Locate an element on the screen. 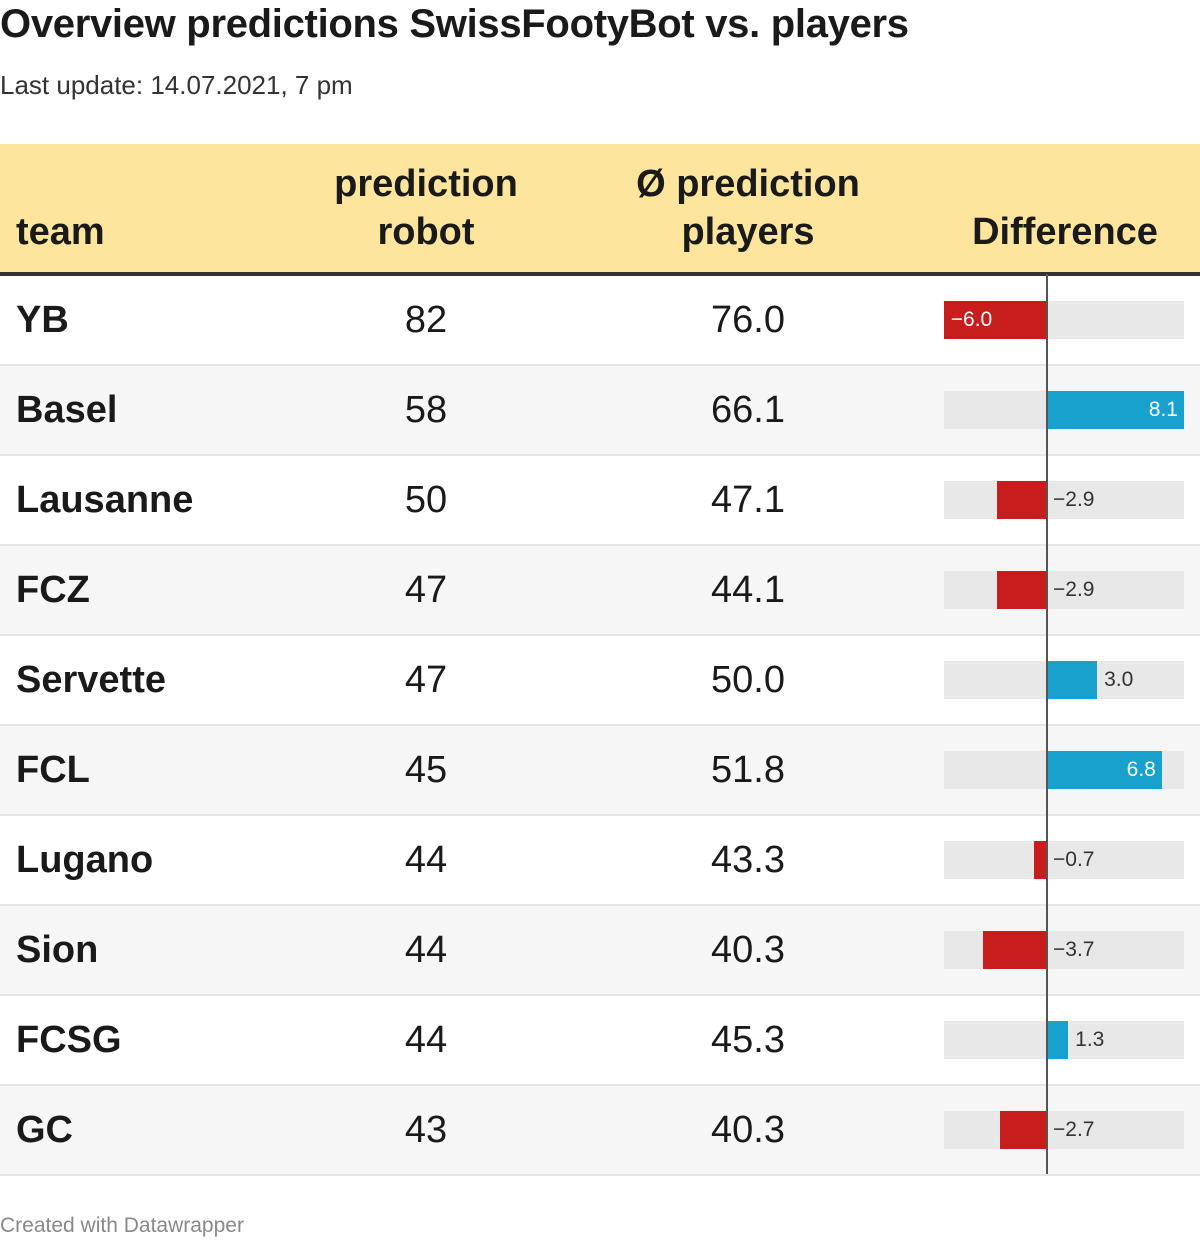  difference-bar-track: 8.1 is located at coordinates (1064, 410).